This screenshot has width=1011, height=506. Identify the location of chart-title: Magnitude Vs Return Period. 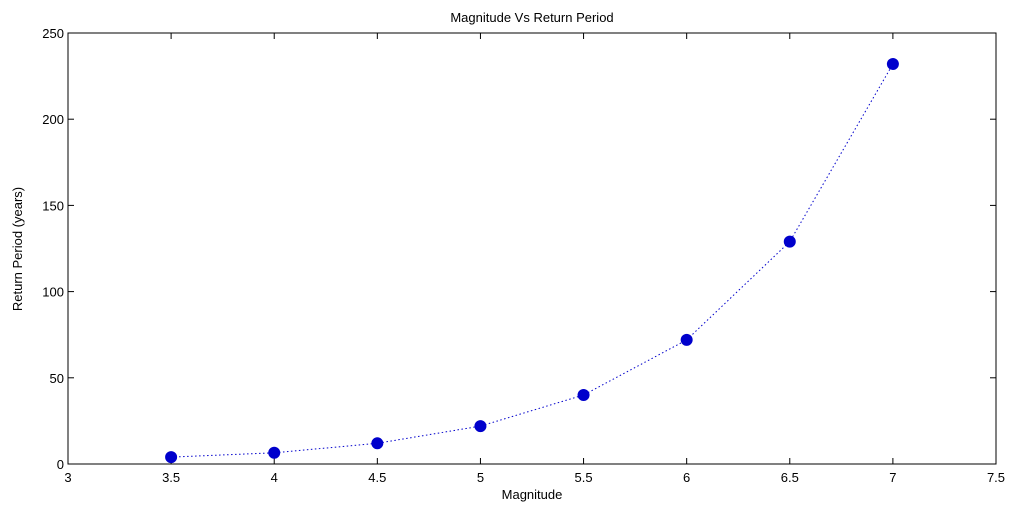
(531, 17).